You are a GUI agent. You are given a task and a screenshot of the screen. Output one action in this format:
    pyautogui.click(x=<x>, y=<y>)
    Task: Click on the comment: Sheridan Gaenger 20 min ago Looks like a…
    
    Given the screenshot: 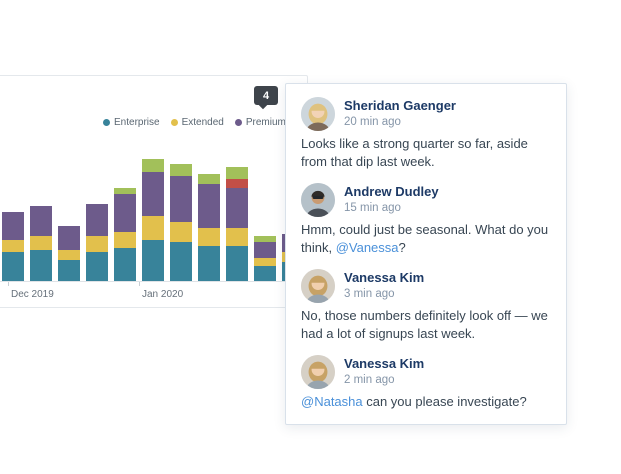 What is the action you would take?
    pyautogui.click(x=426, y=134)
    